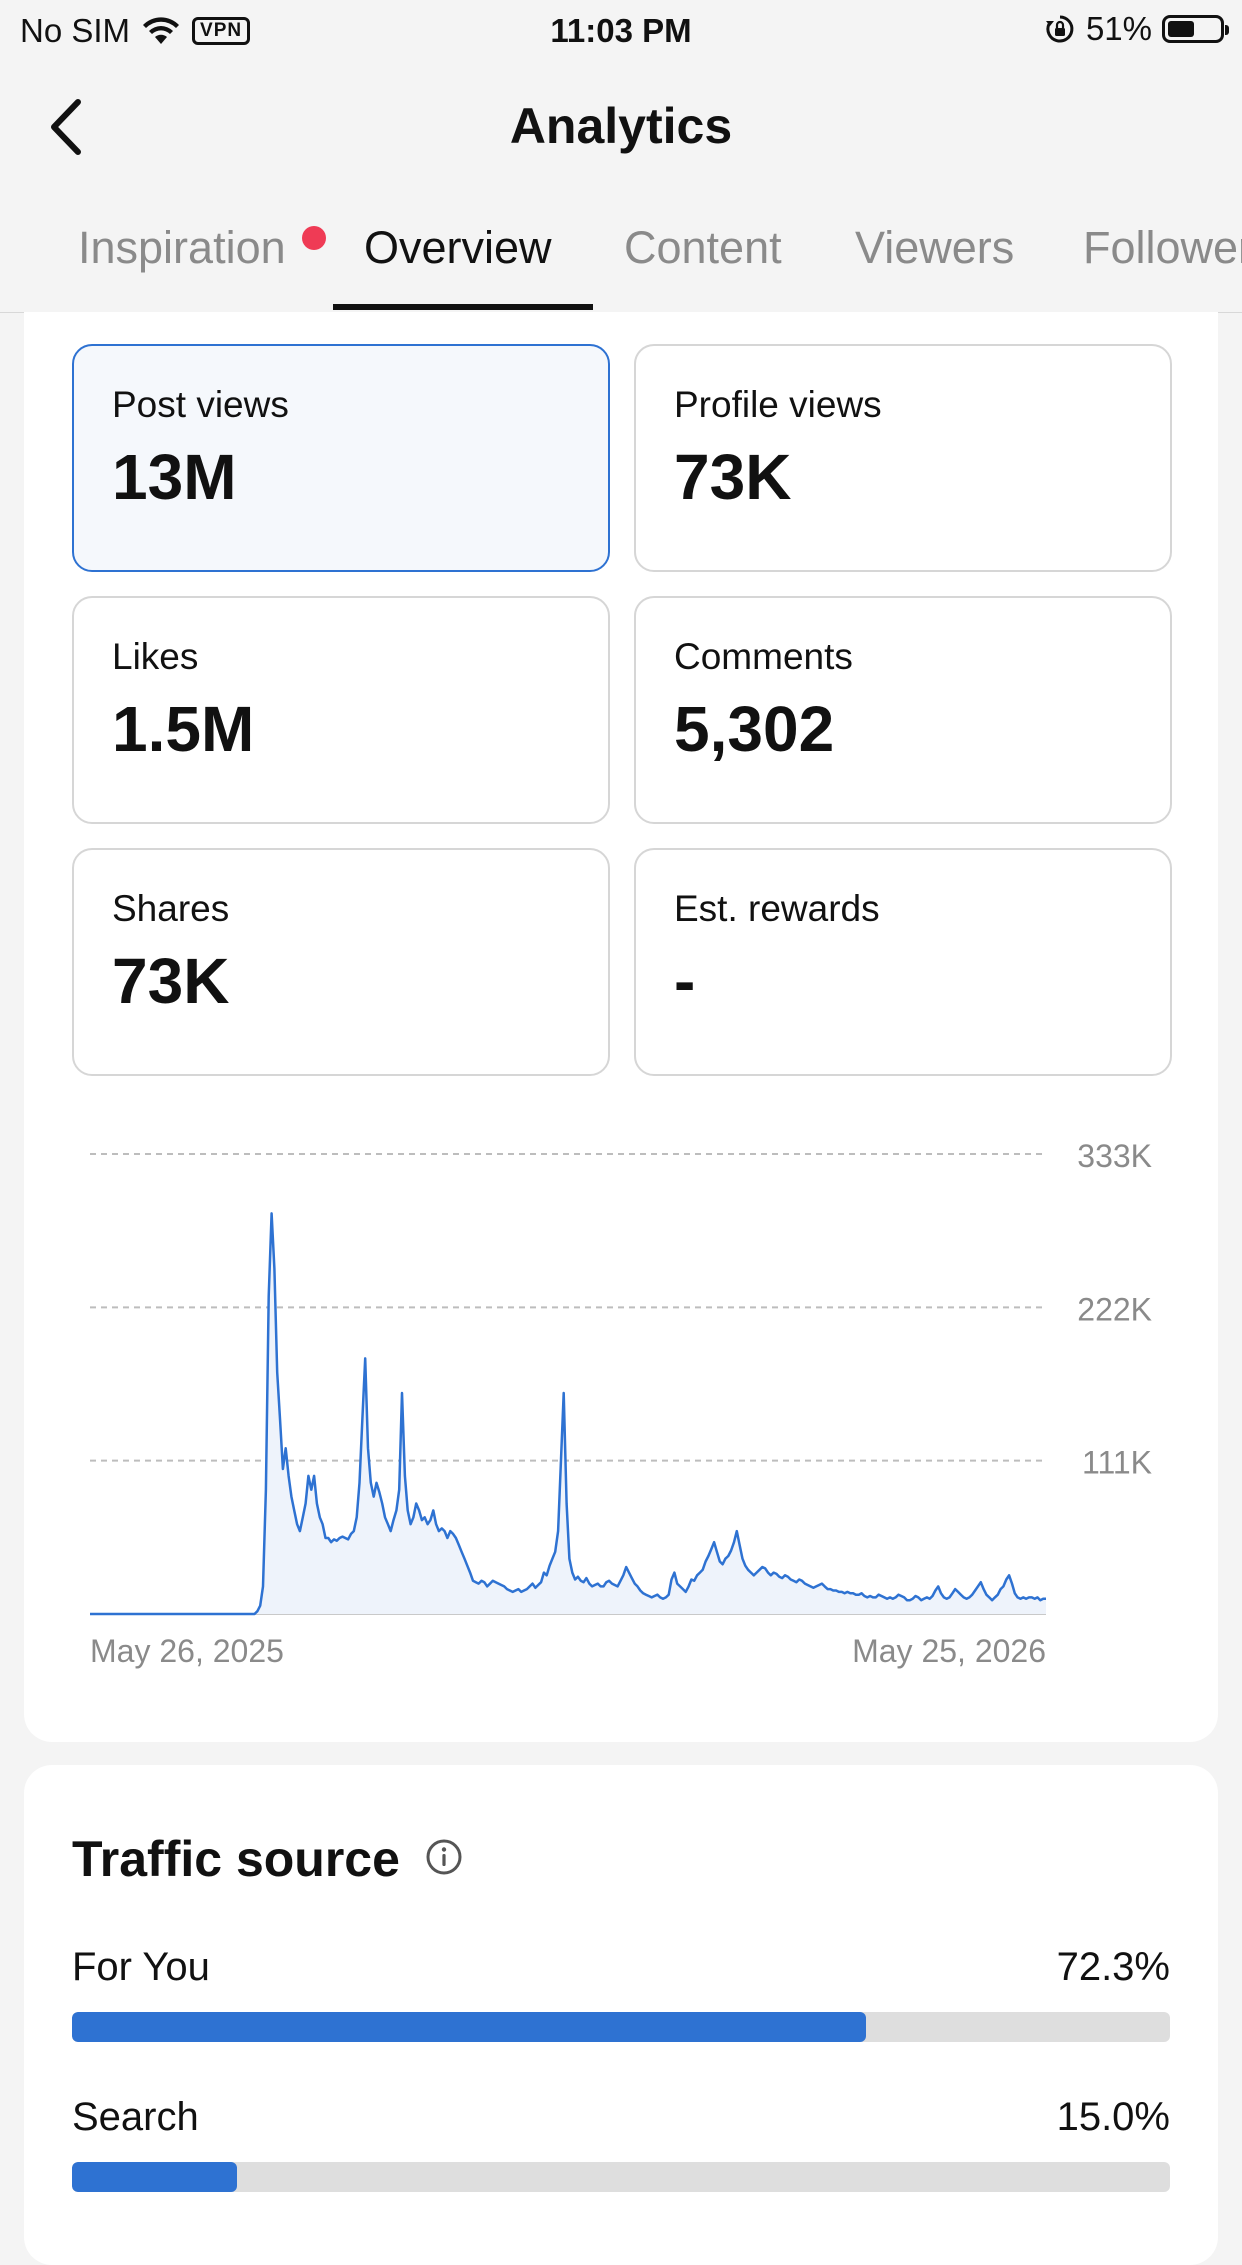 The height and width of the screenshot is (2265, 1242). What do you see at coordinates (777, 908) in the screenshot?
I see `metric-label: Est. rewards` at bounding box center [777, 908].